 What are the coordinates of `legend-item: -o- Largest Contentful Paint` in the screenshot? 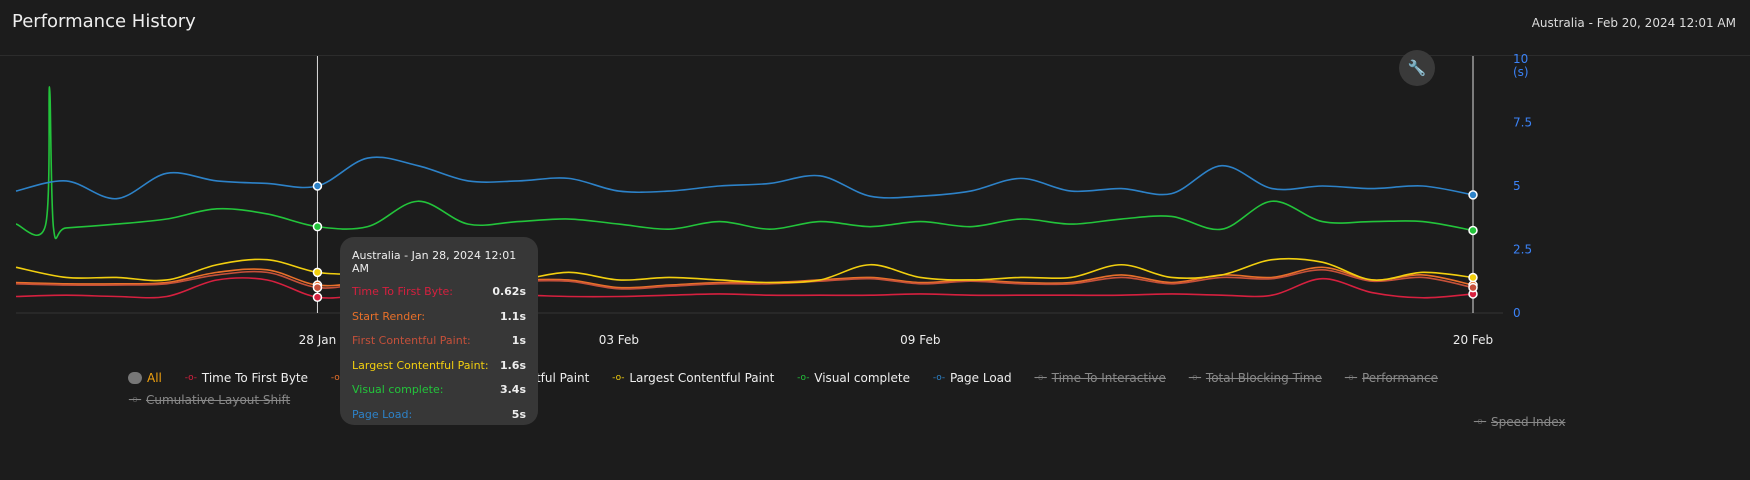 It's located at (692, 378).